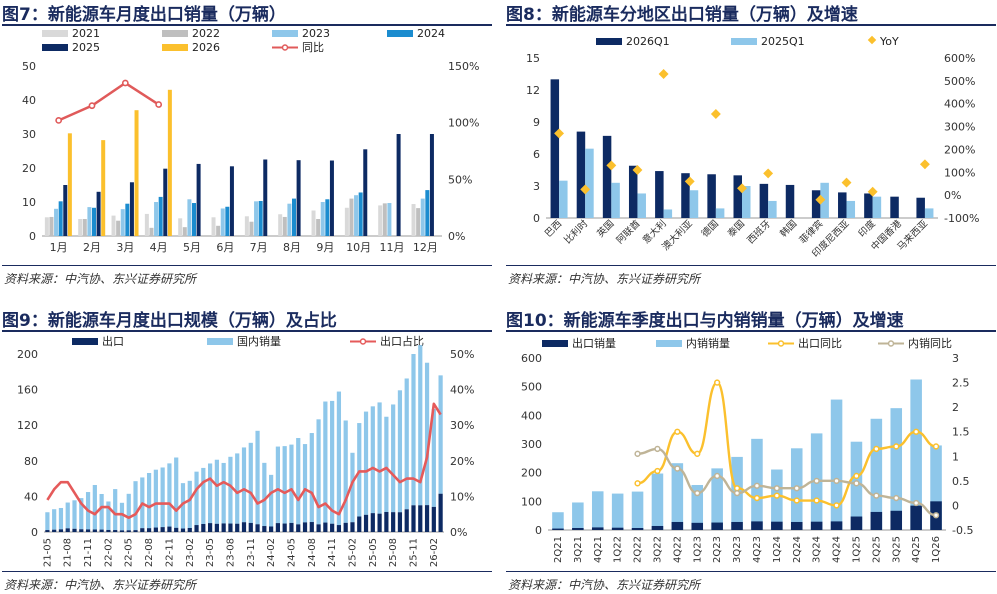 The height and width of the screenshot is (594, 997). Describe the element at coordinates (955, 456) in the screenshot. I see `fig10-y2tick: 1` at that location.